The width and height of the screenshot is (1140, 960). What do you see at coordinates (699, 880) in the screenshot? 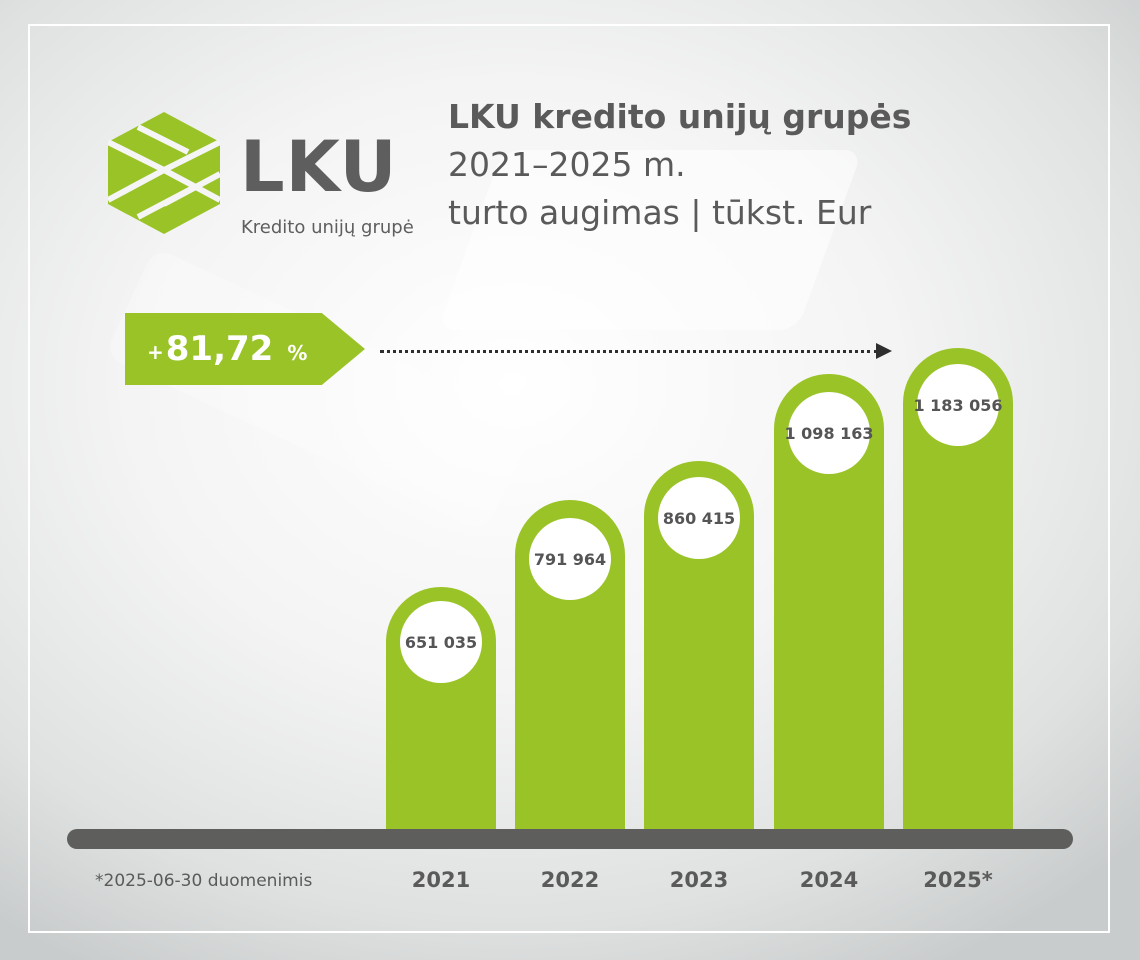
I see `x-label-2023: 2023` at bounding box center [699, 880].